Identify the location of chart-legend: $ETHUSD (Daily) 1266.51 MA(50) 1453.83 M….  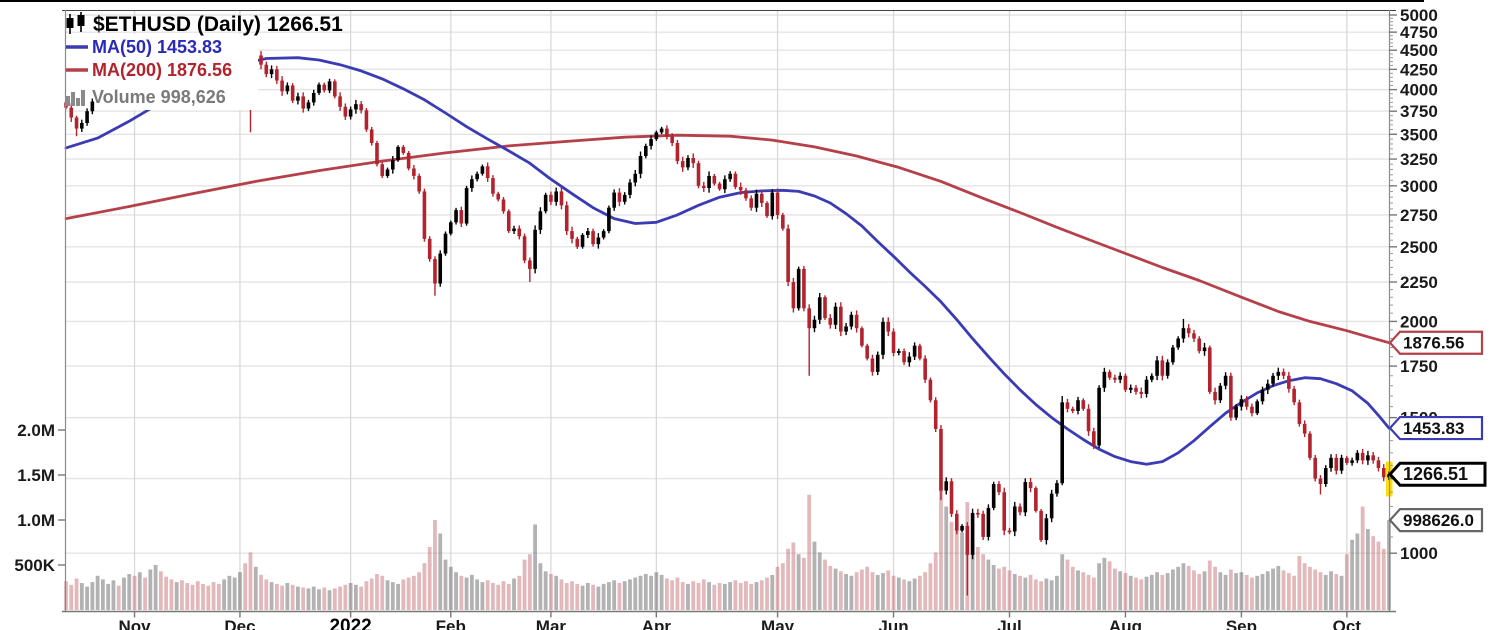
(204, 59).